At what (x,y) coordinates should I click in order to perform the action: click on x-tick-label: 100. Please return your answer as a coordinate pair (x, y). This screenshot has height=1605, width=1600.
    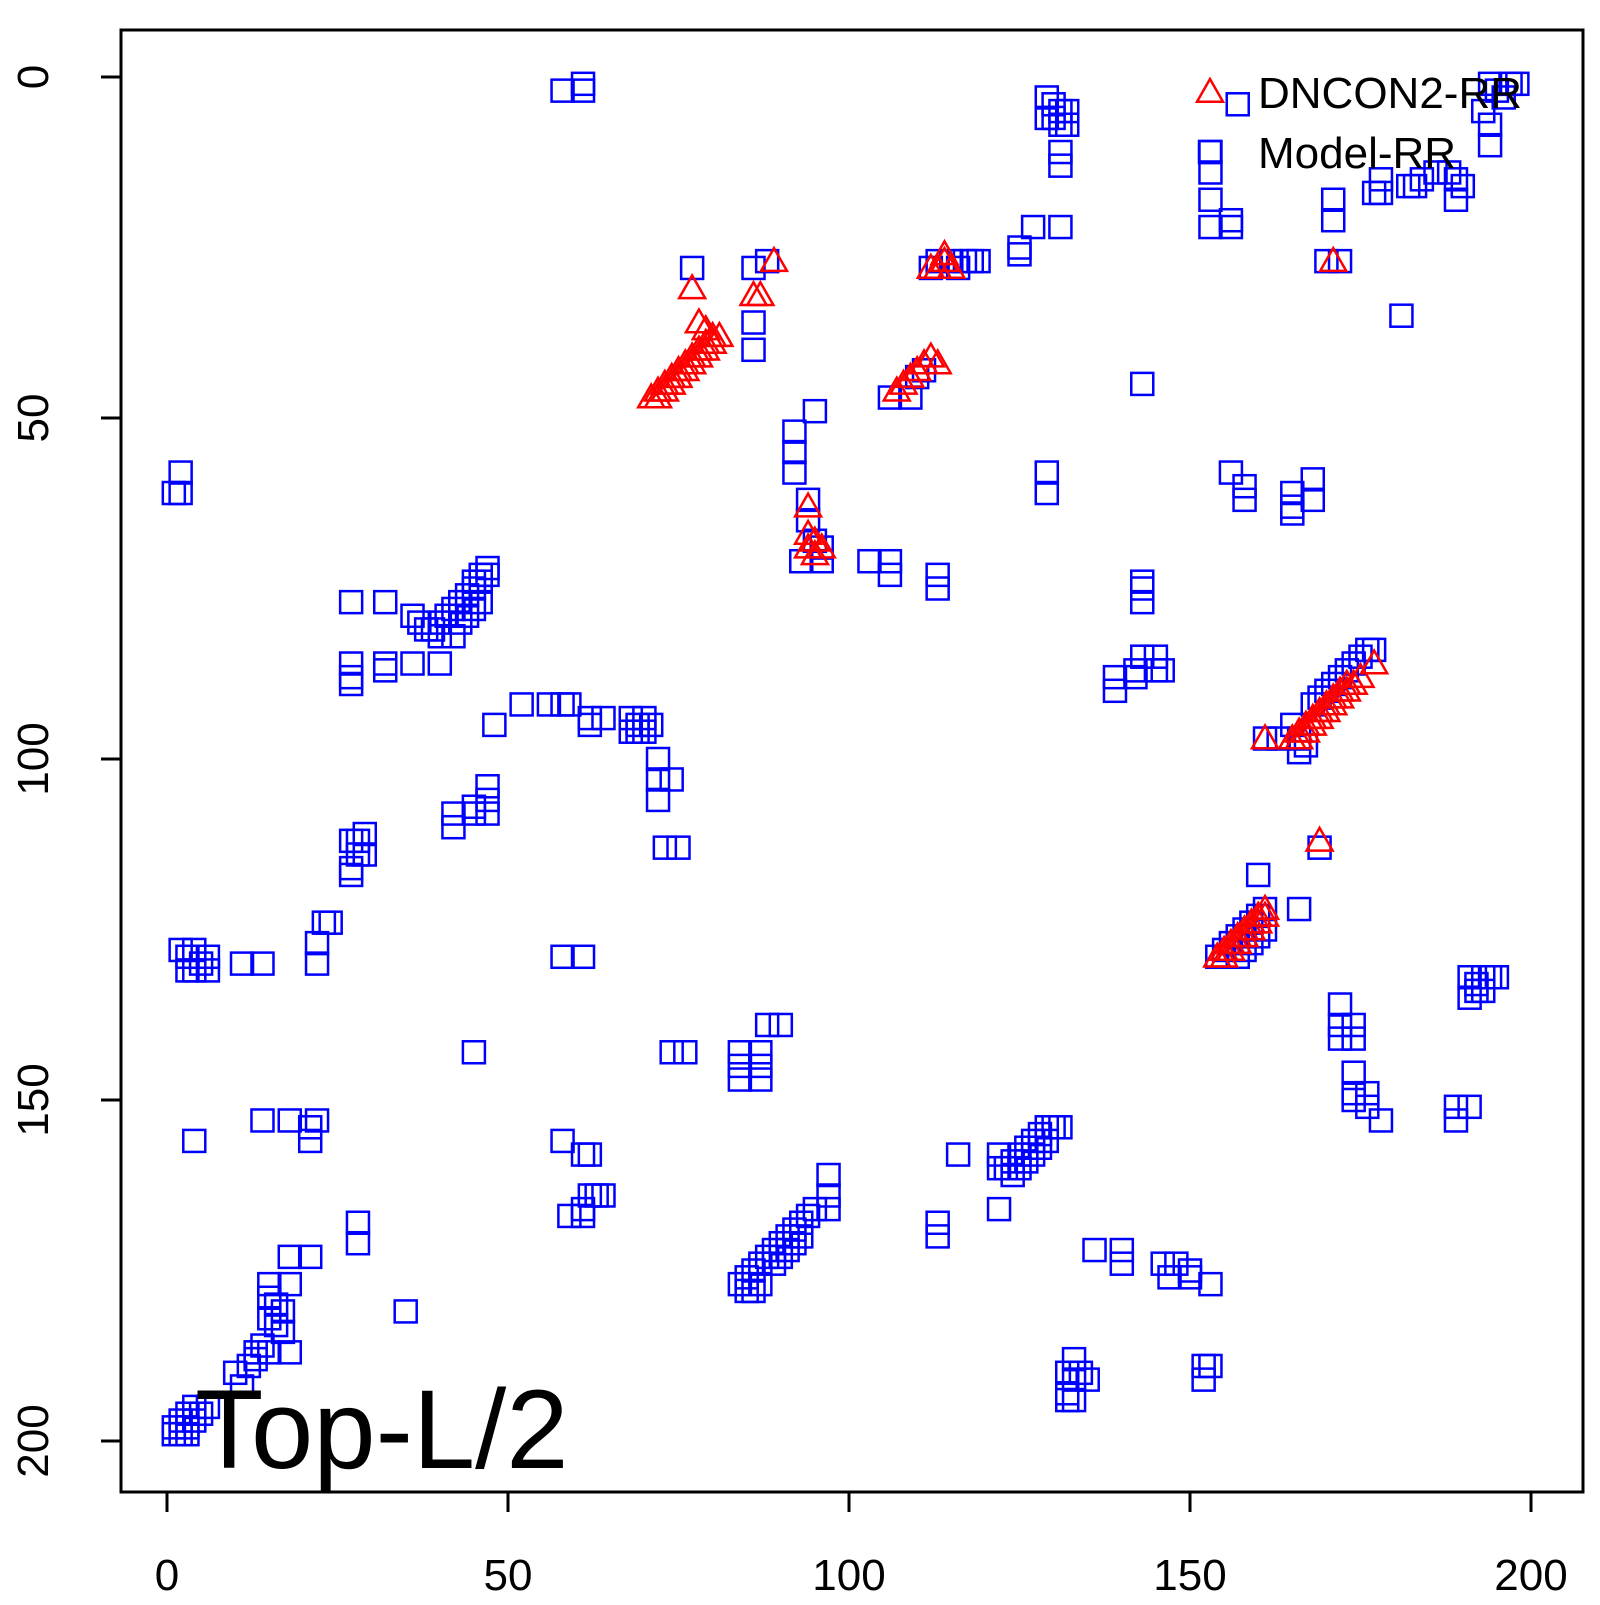
    Looking at the image, I should click on (848, 1575).